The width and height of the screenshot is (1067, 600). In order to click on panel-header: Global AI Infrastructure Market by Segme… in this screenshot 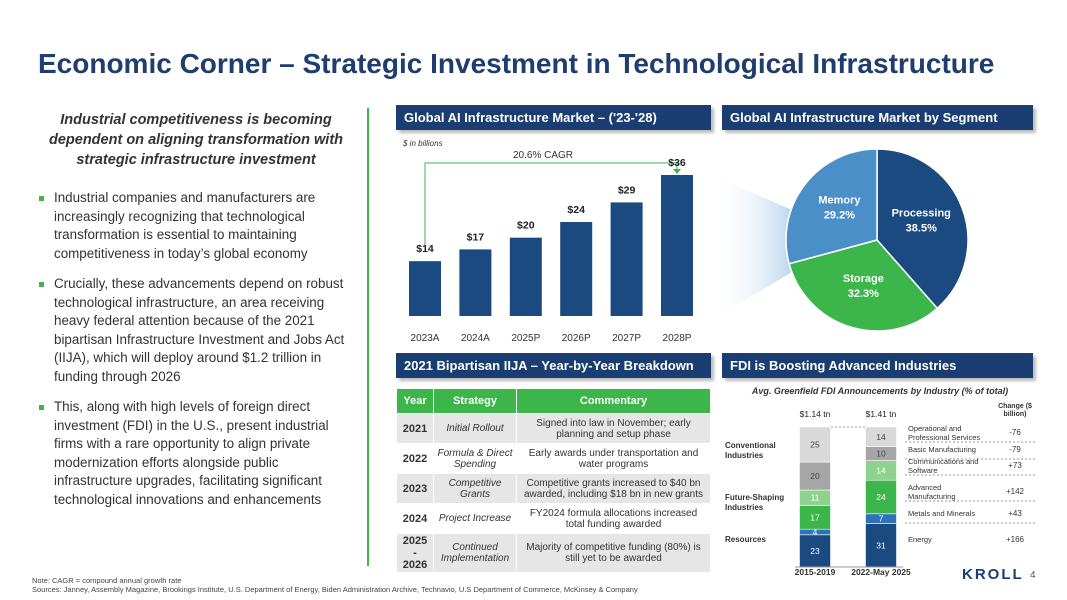, I will do `click(877, 117)`.